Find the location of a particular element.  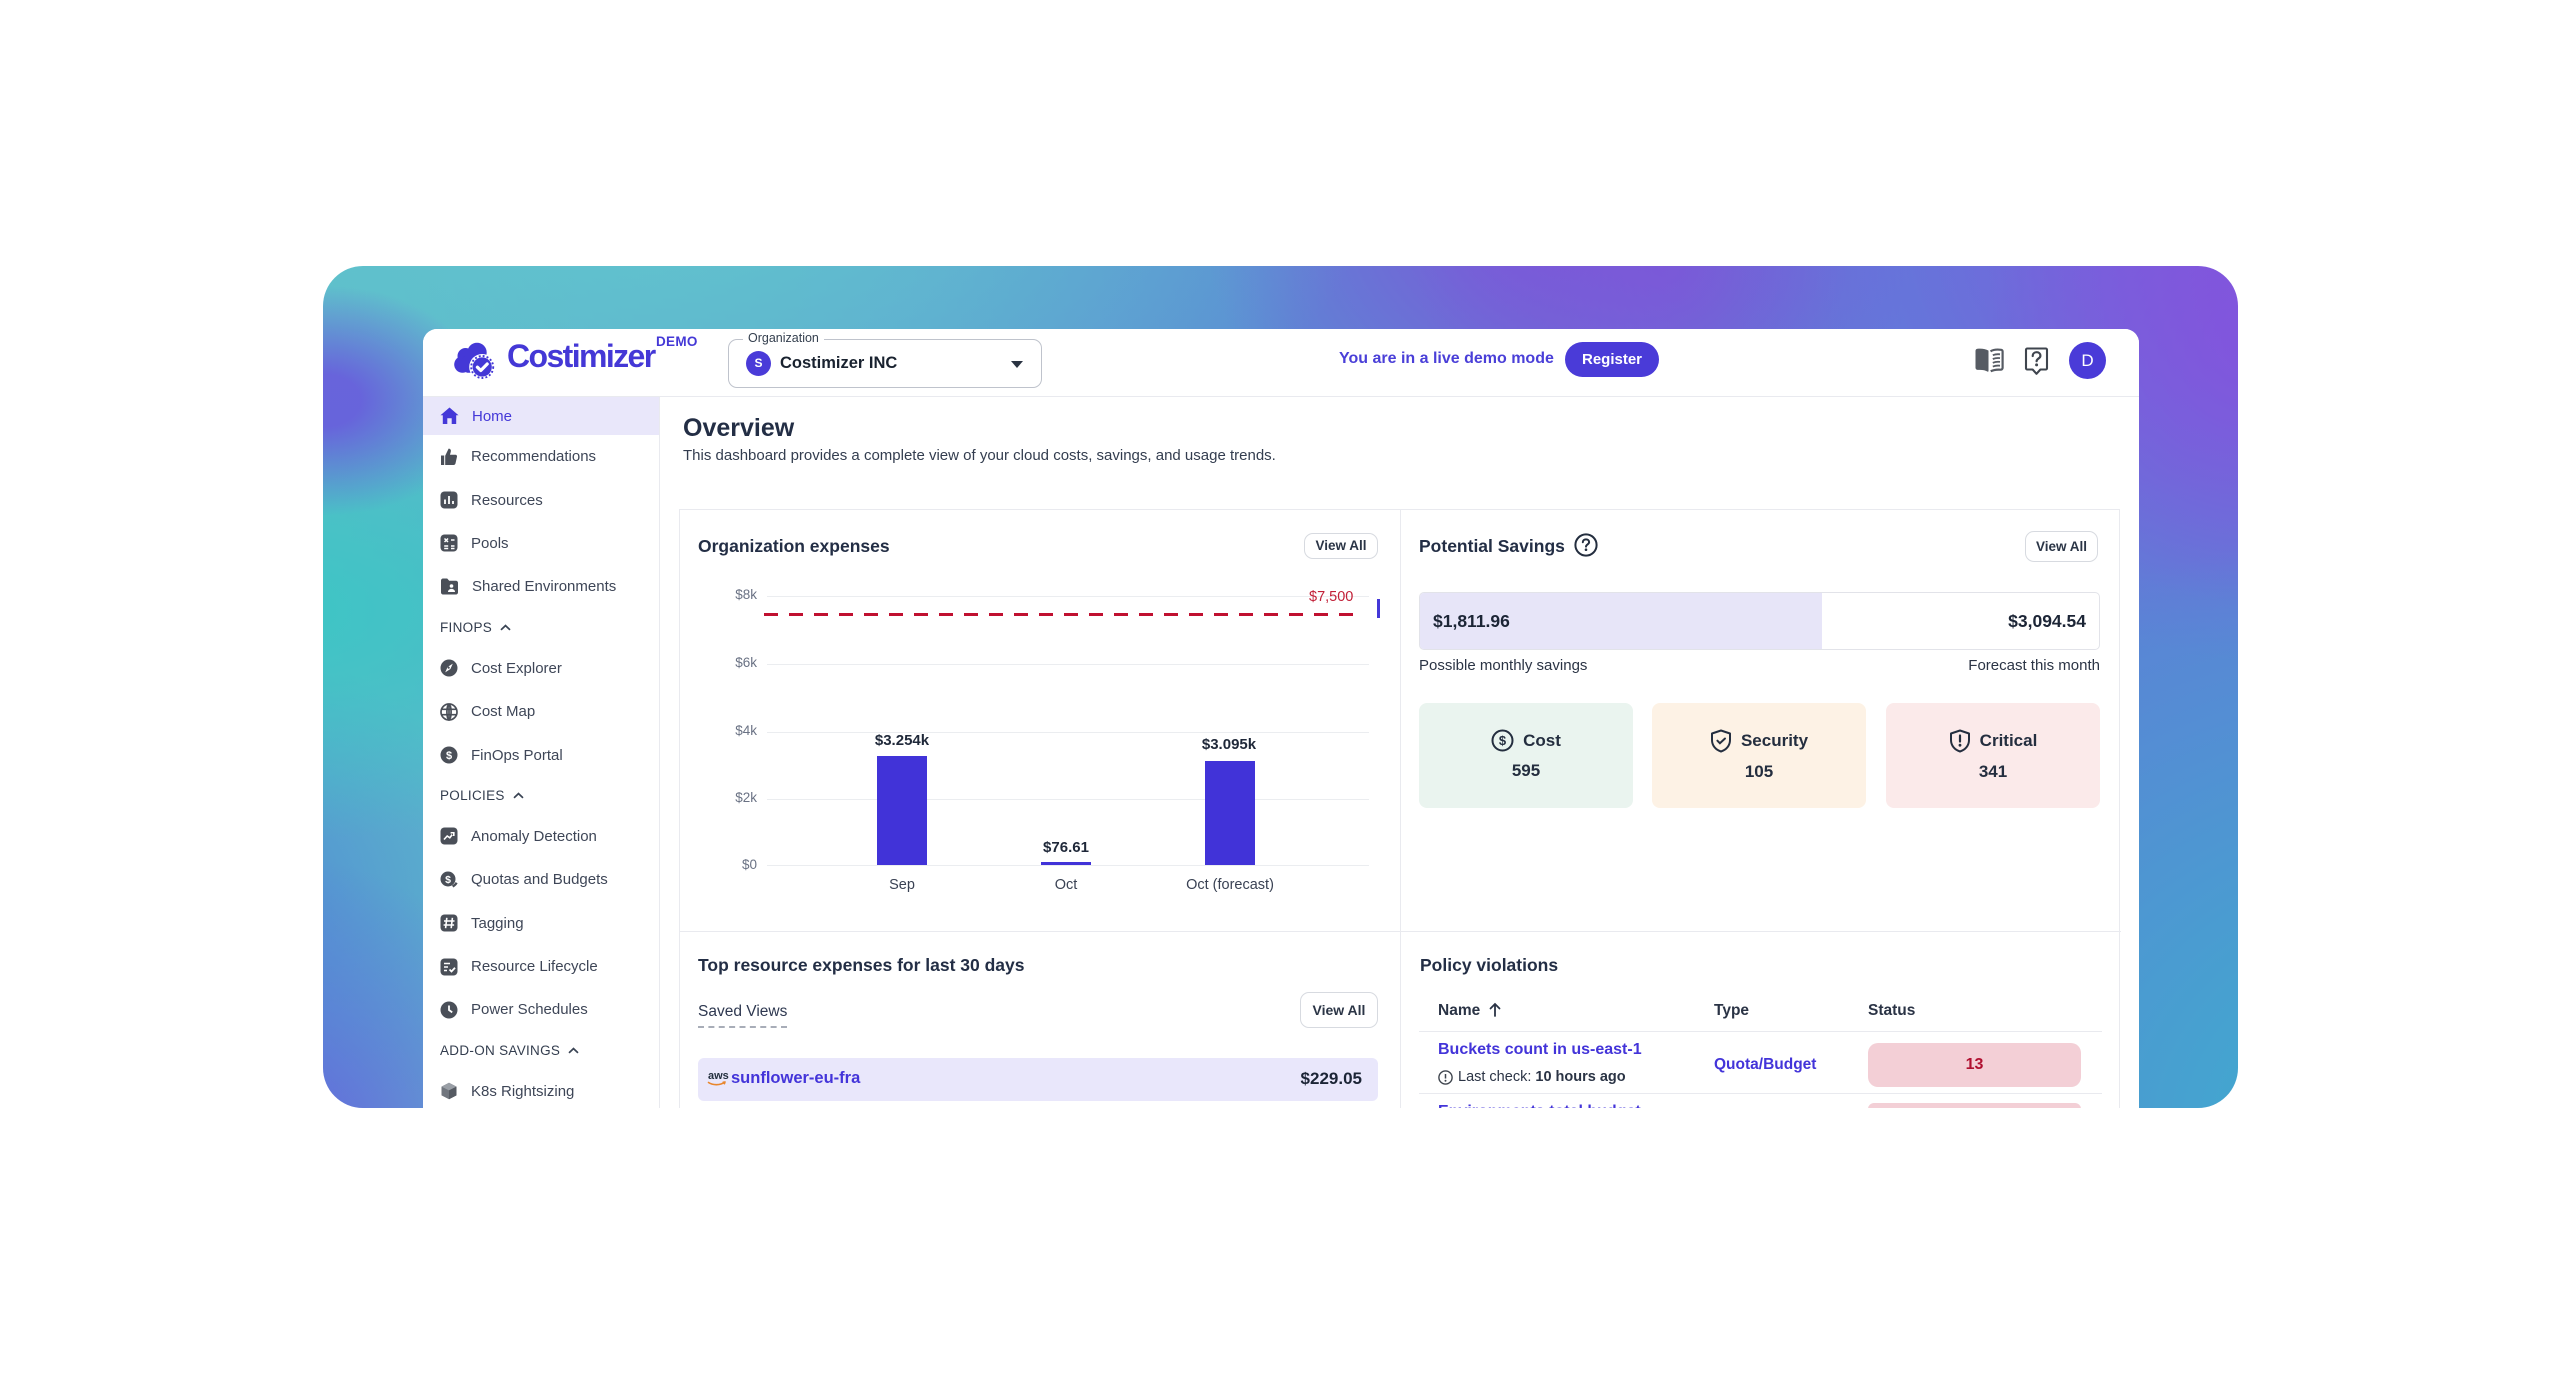

svg-text: aws is located at coordinates (718, 1076).